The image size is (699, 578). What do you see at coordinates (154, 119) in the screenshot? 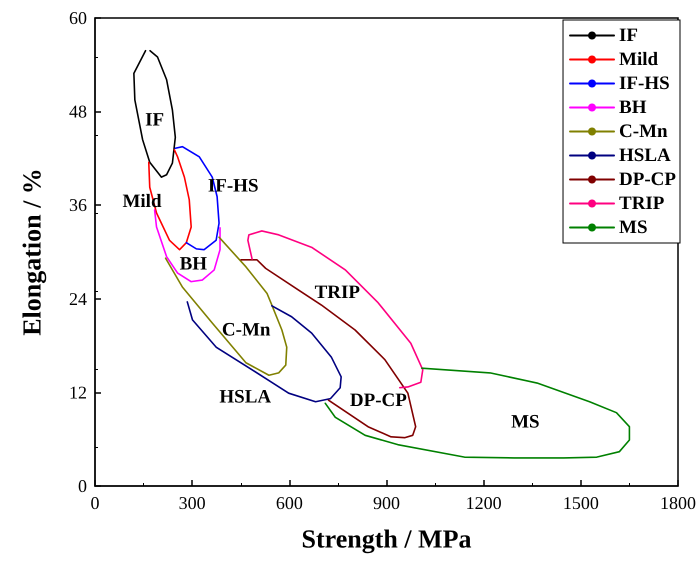
I see `text: IF` at bounding box center [154, 119].